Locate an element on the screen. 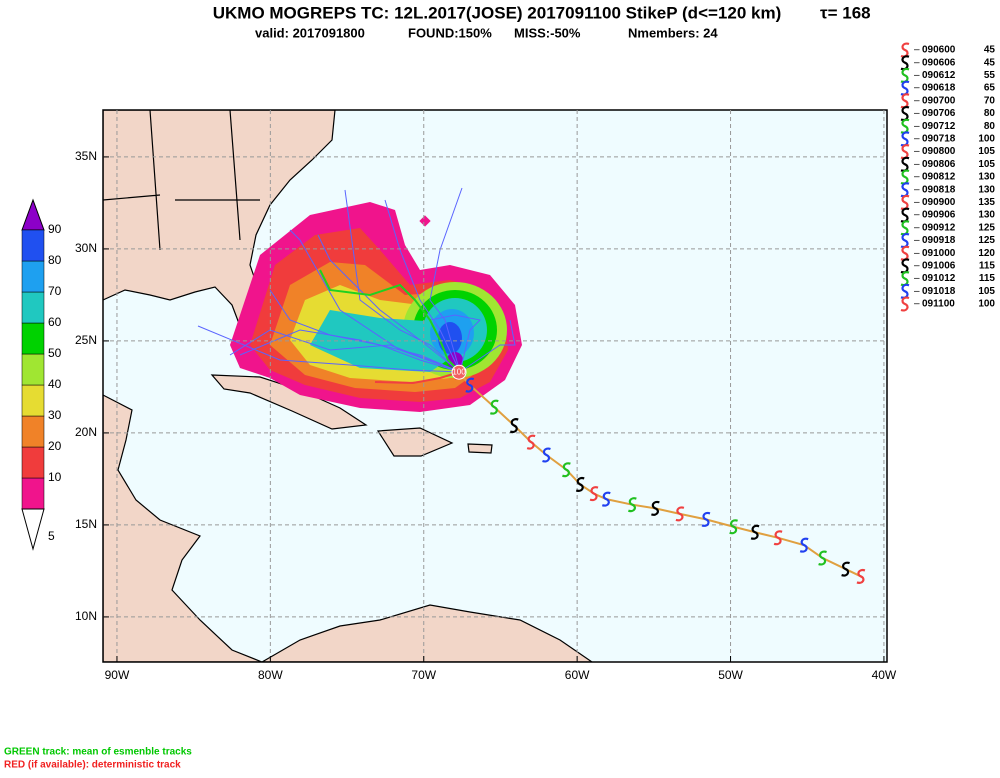  x-tick-label: 80W is located at coordinates (270, 675).